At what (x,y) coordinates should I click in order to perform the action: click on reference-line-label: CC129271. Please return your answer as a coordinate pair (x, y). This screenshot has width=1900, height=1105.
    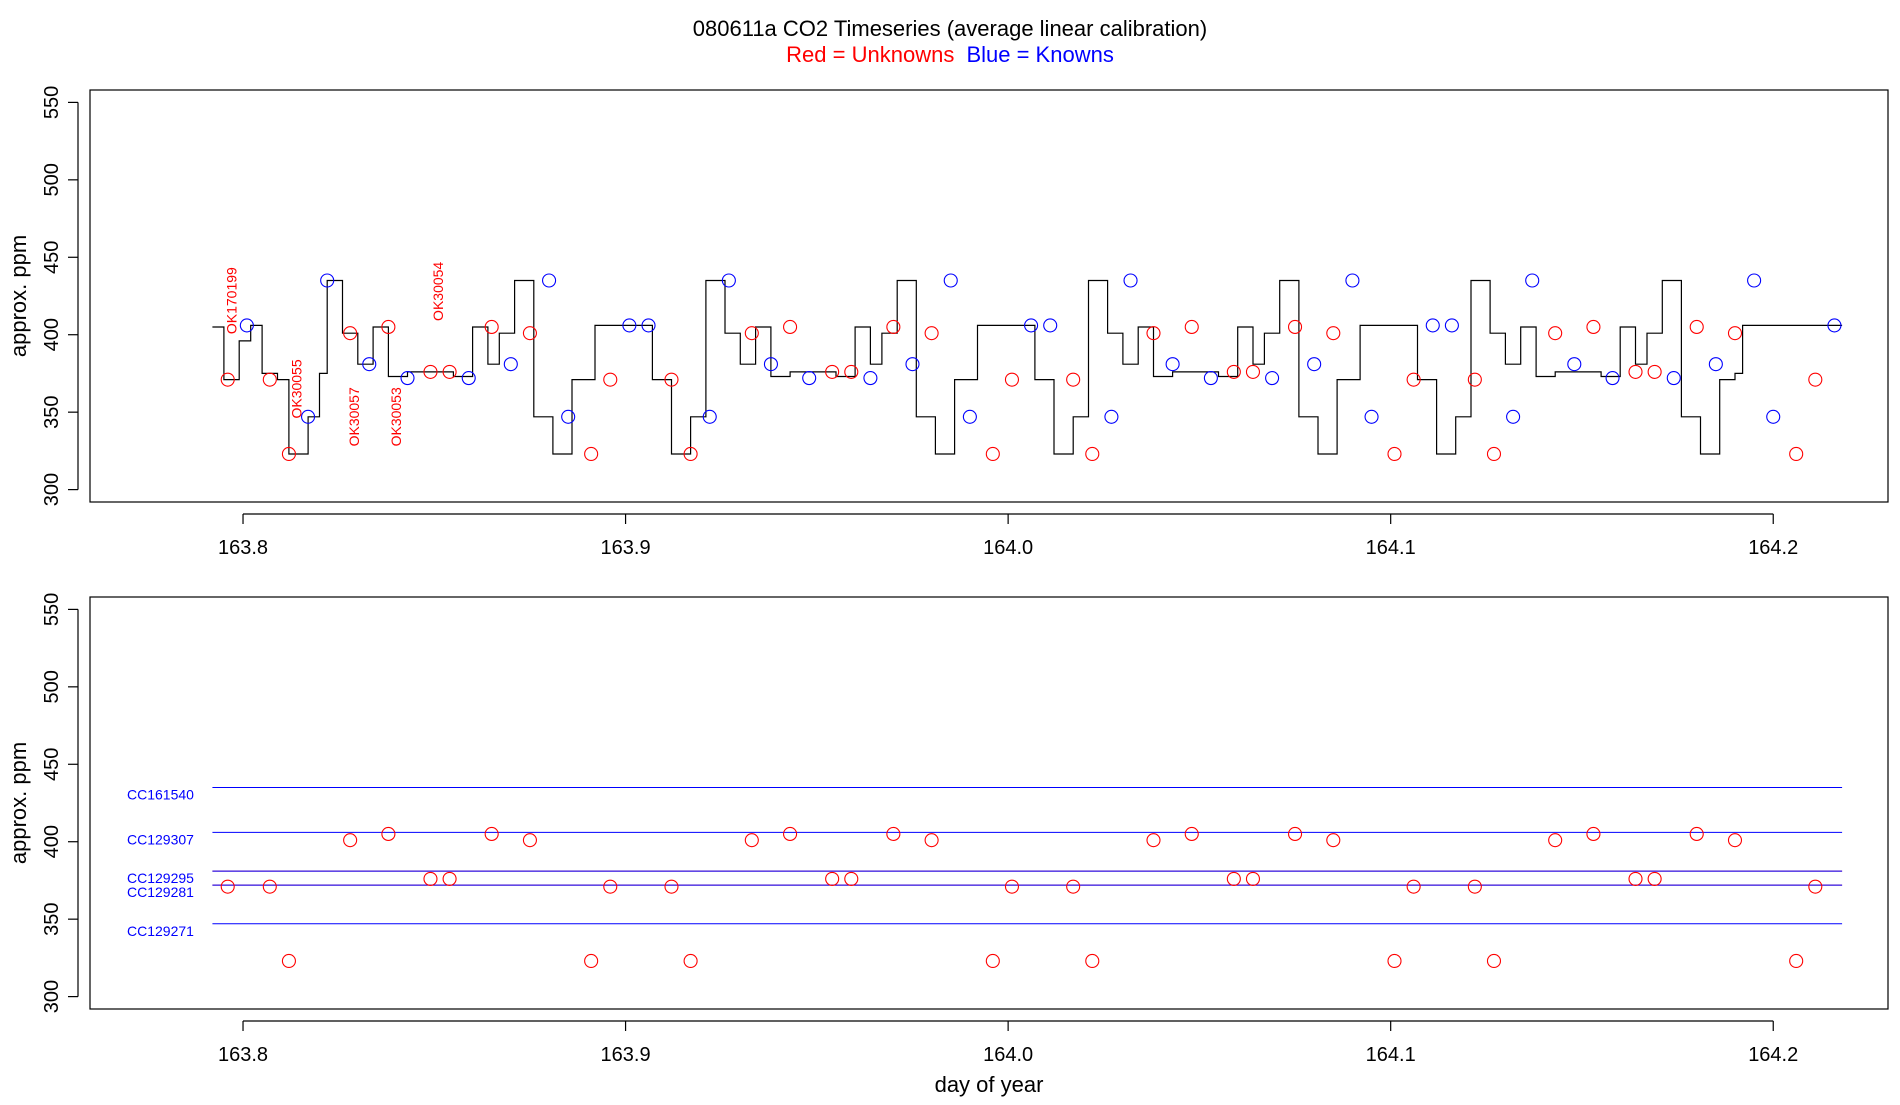
    Looking at the image, I should click on (160, 931).